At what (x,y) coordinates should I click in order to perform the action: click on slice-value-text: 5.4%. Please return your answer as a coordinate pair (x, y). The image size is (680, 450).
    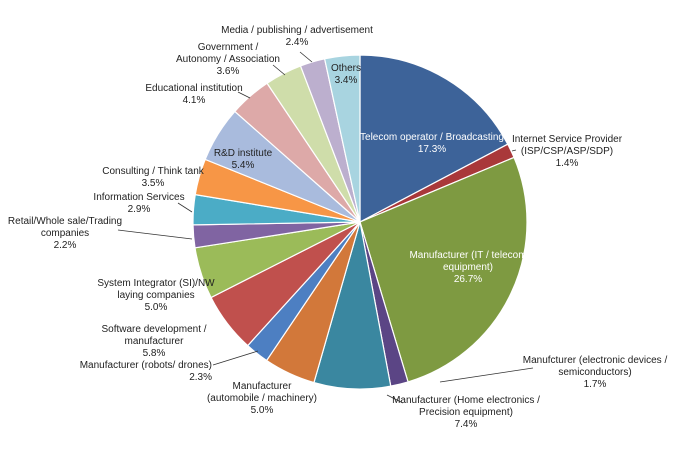
    Looking at the image, I should click on (243, 165).